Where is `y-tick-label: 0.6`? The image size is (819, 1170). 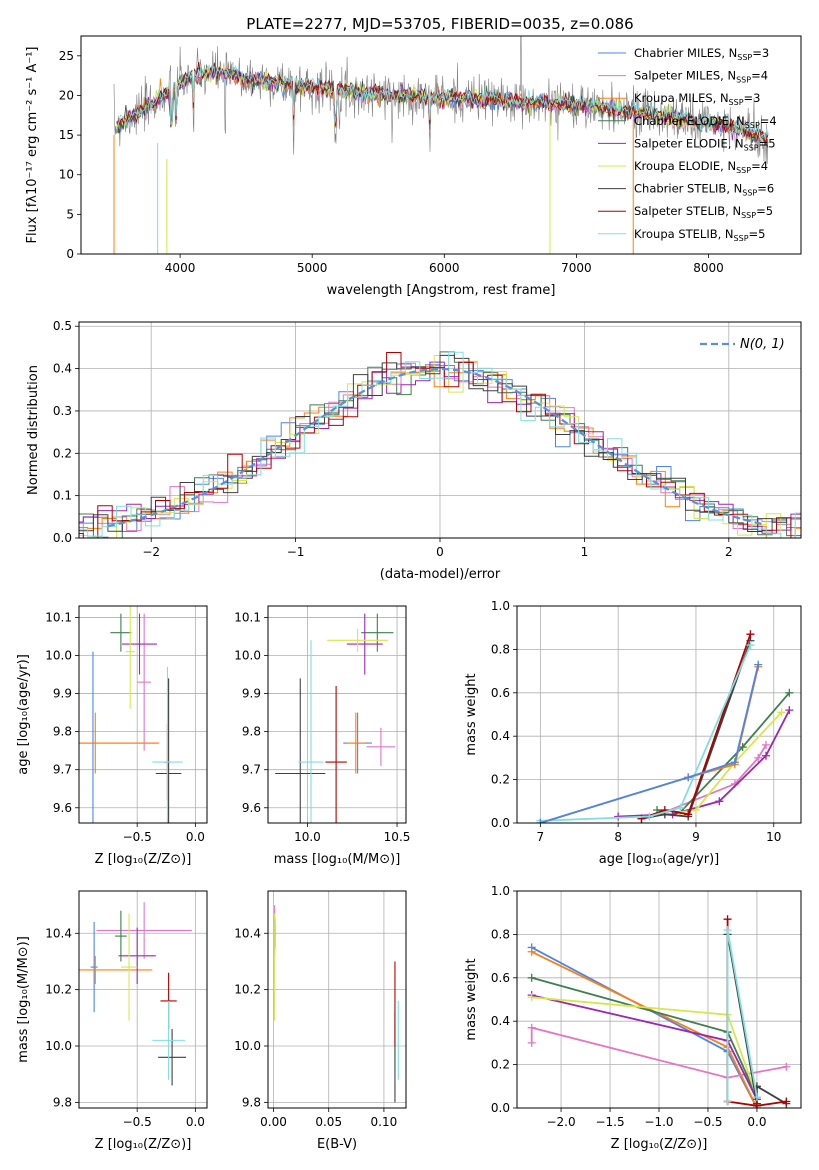 y-tick-label: 0.6 is located at coordinates (500, 978).